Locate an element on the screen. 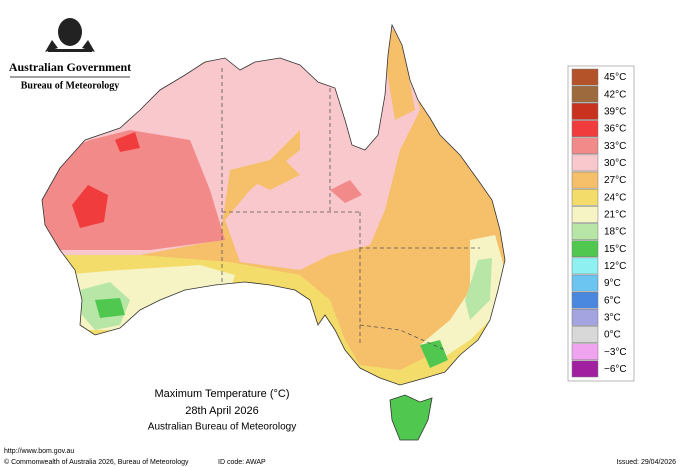 The width and height of the screenshot is (680, 467). government: Australian Government is located at coordinates (70, 67).